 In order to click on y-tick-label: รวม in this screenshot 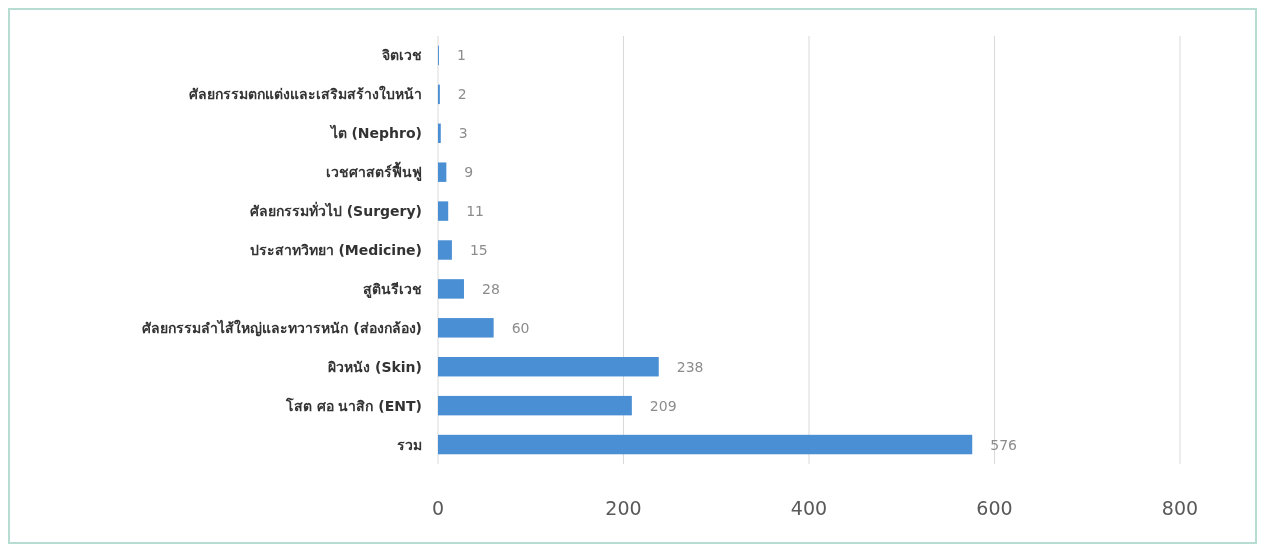, I will do `click(409, 444)`.